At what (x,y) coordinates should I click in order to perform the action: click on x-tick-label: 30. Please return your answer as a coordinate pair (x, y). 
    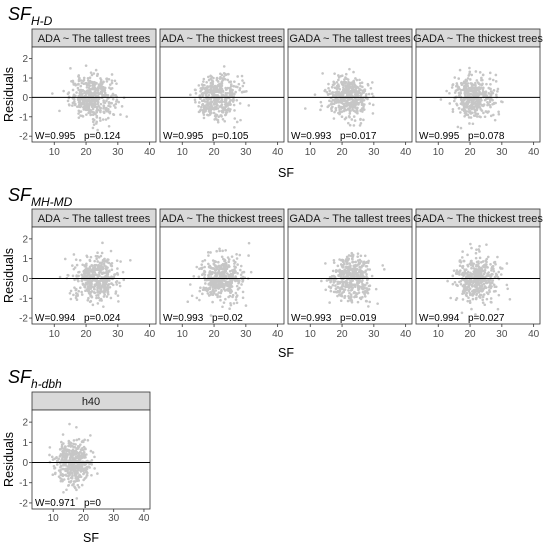
    Looking at the image, I should click on (246, 152).